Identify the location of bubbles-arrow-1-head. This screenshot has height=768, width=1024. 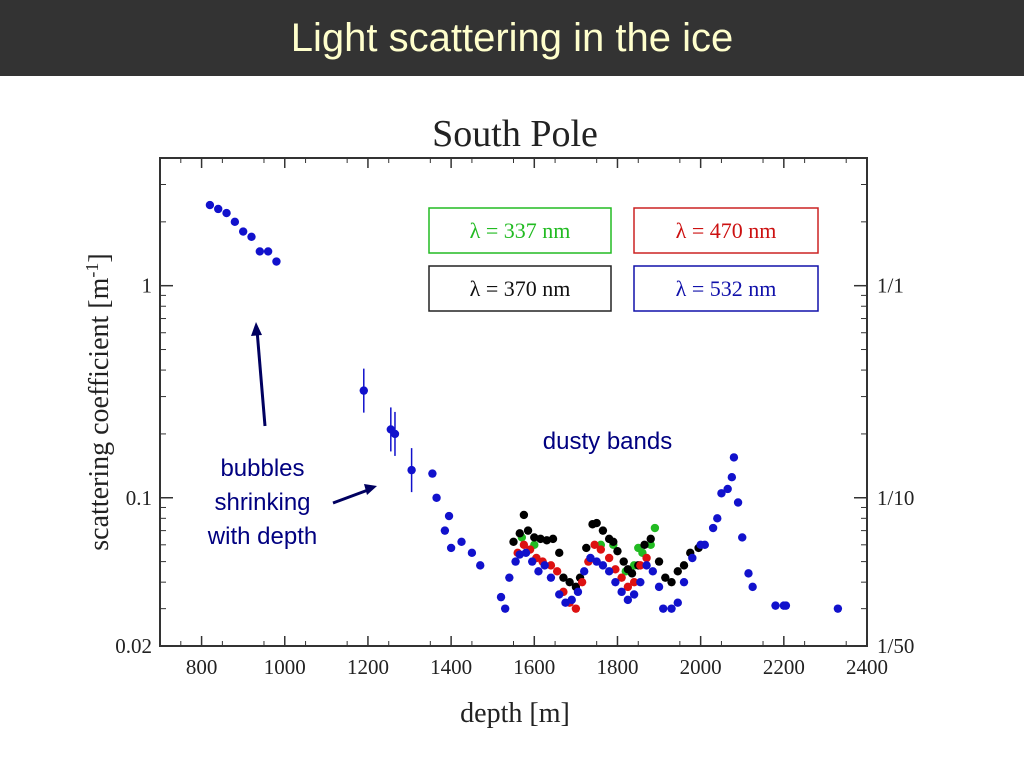
(256, 329).